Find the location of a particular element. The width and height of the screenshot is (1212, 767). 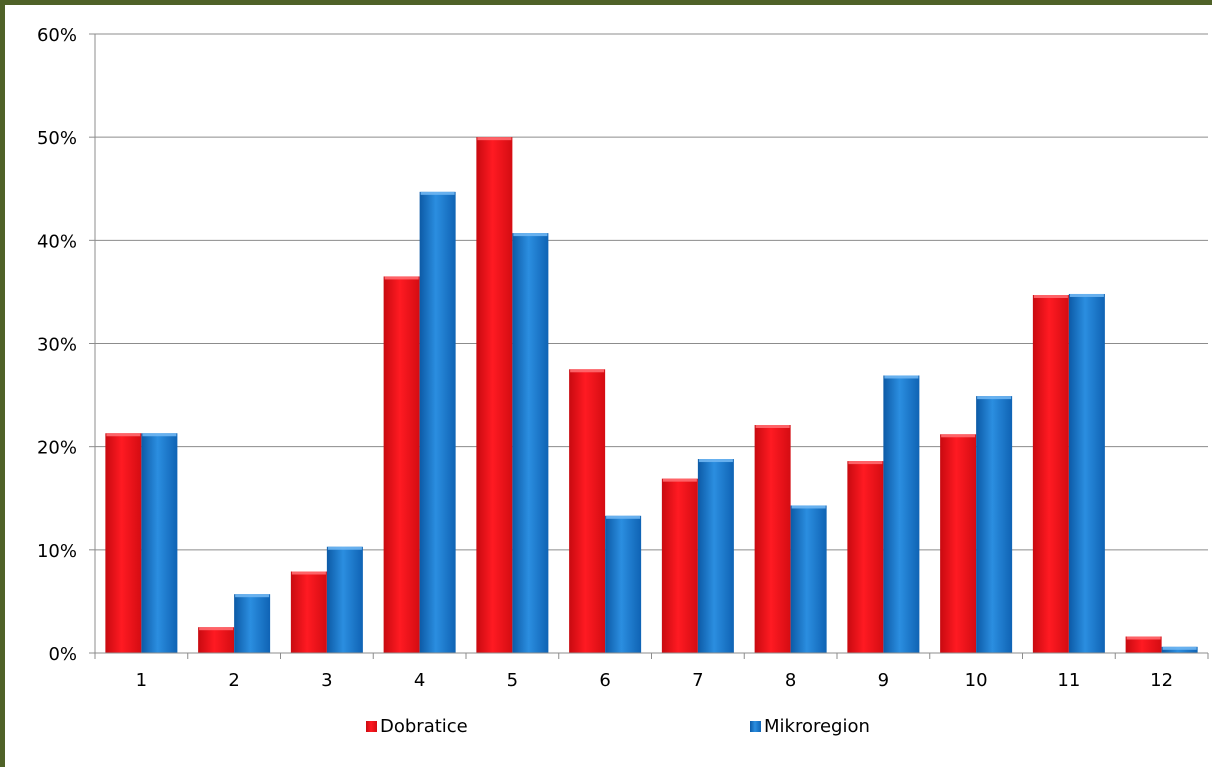

legend-swatch-mikroregion is located at coordinates (755, 726).